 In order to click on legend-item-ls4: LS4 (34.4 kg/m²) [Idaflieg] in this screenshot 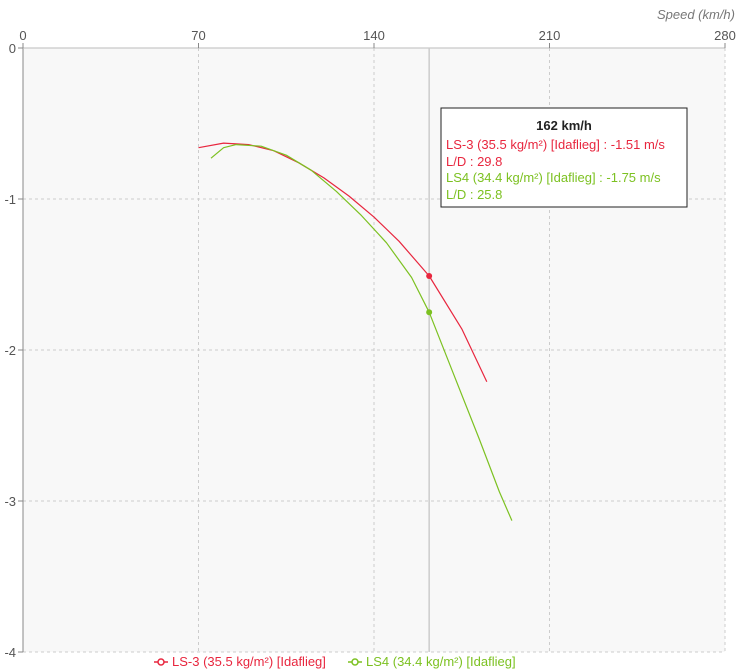, I will do `click(432, 661)`.